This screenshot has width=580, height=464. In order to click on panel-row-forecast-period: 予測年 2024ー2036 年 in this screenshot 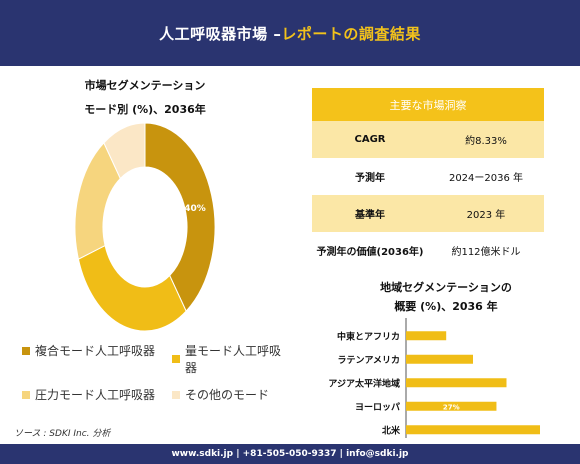, I will do `click(428, 176)`.